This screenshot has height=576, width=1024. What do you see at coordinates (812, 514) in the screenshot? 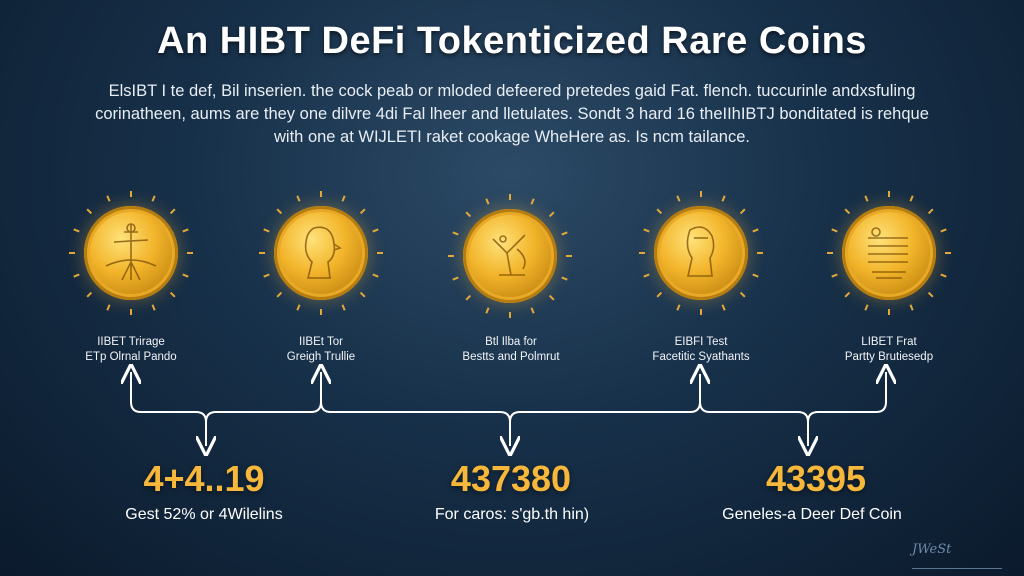
I see `stat-caption-3: Geneles-a Deer Def Coin` at bounding box center [812, 514].